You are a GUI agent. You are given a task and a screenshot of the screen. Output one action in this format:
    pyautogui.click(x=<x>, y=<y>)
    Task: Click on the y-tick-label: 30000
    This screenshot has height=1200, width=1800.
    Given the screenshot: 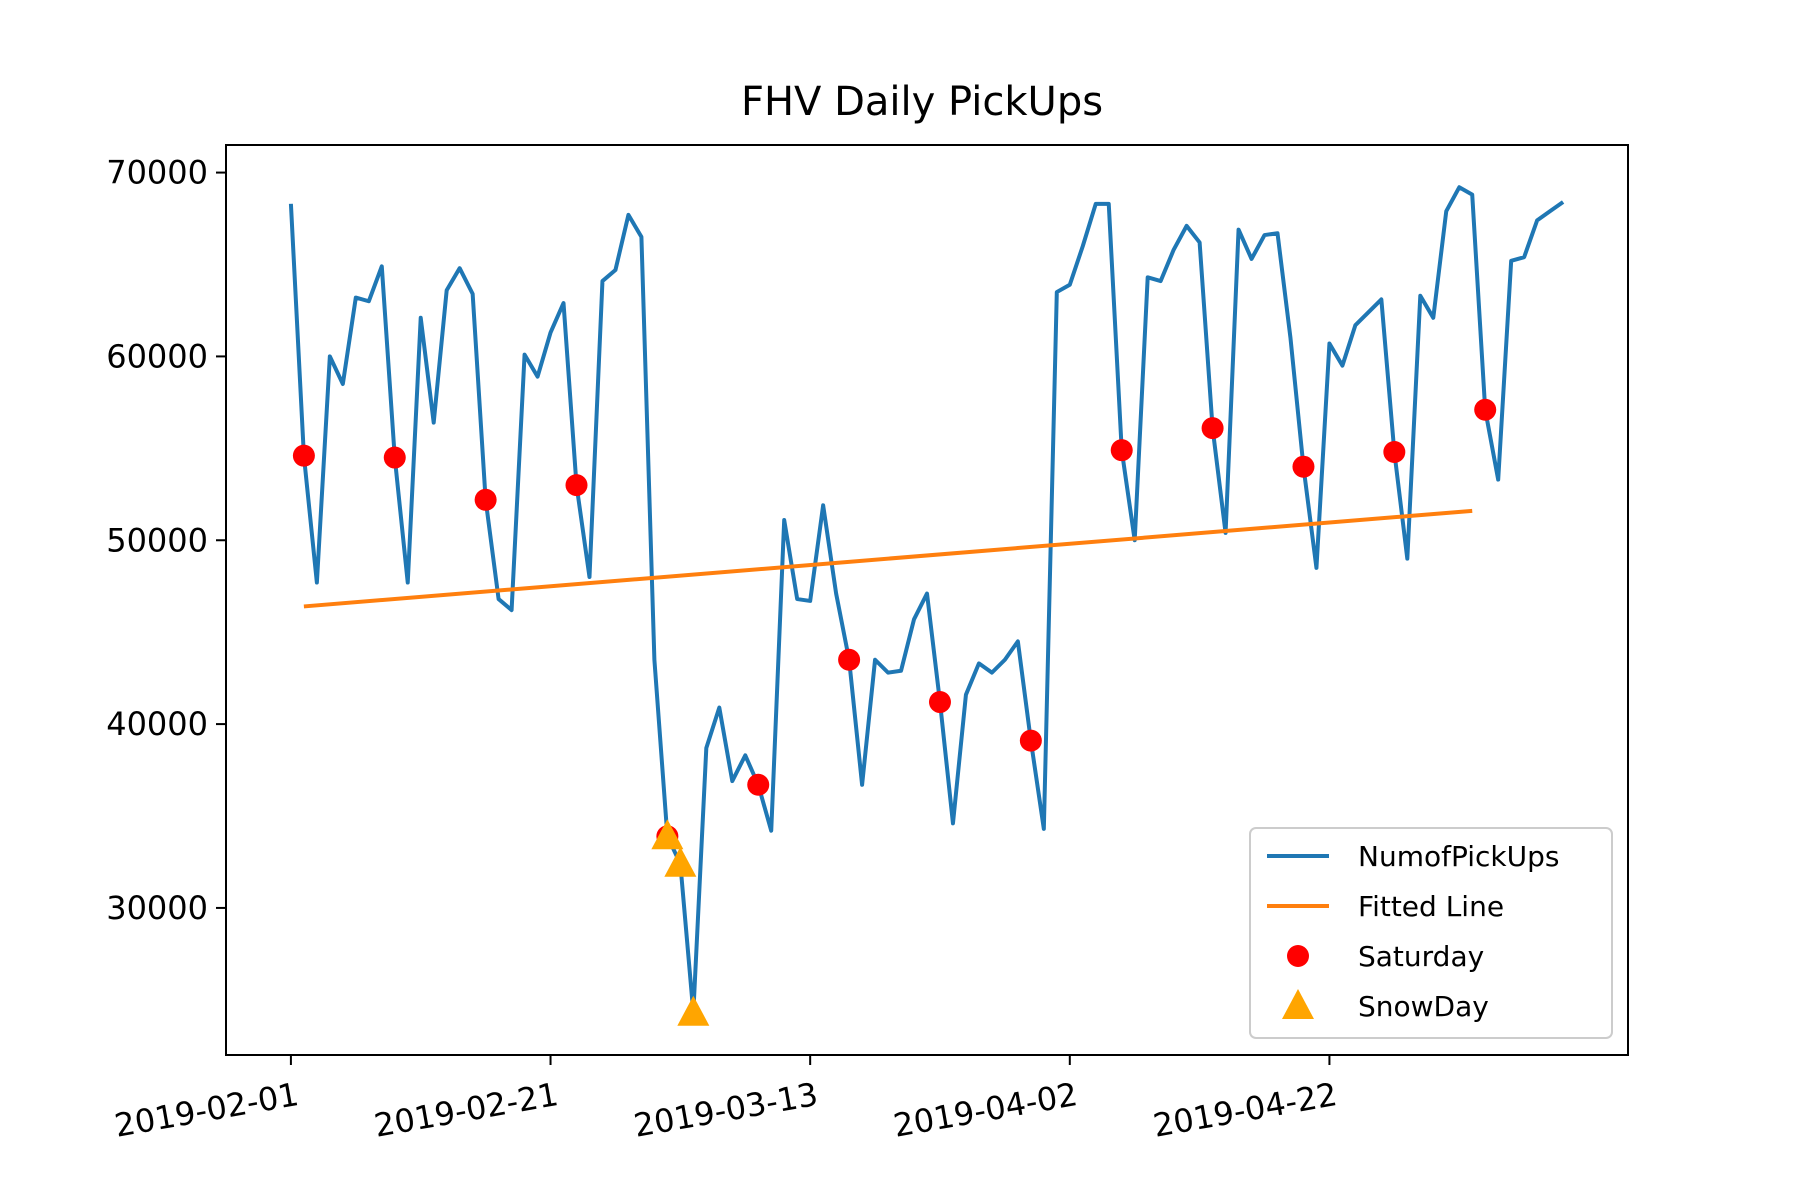 What is the action you would take?
    pyautogui.click(x=157, y=908)
    